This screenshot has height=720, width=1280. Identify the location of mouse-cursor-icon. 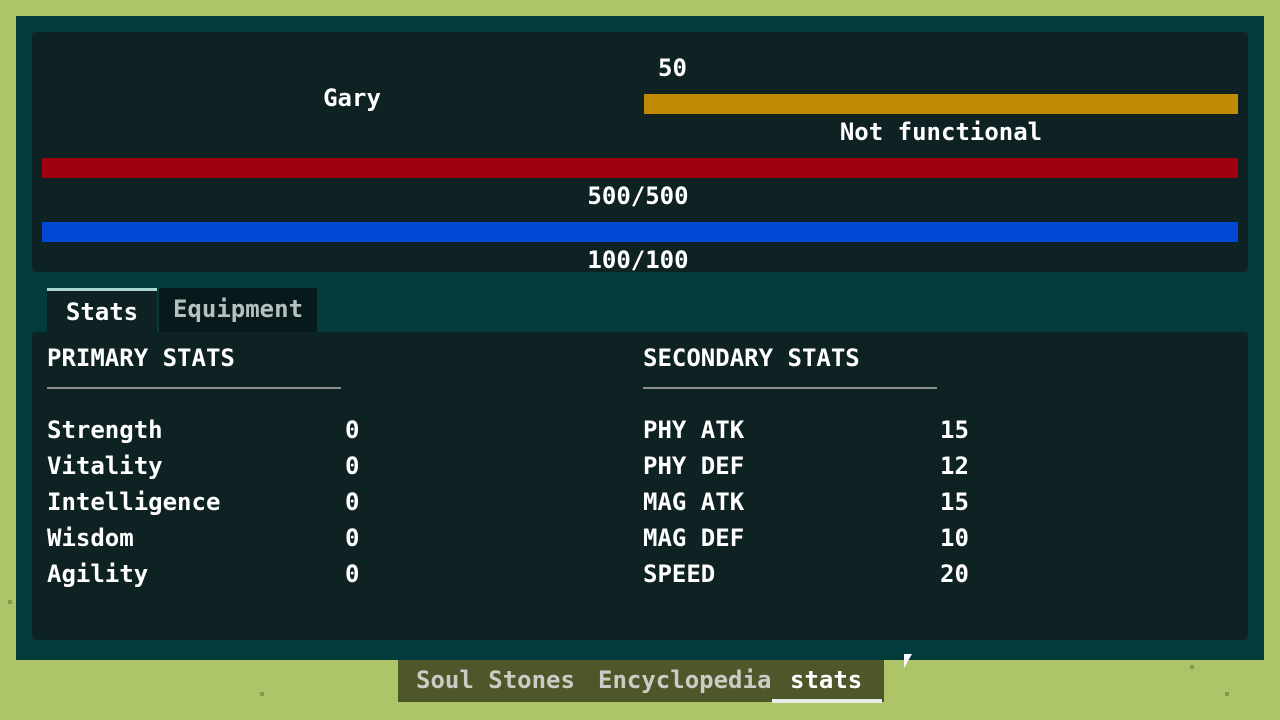
(908, 661).